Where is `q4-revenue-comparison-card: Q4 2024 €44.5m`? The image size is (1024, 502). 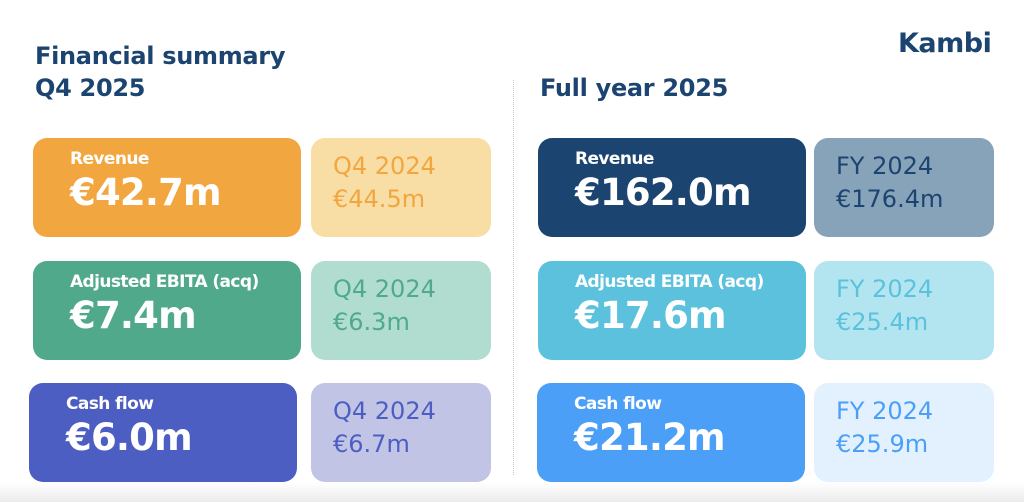
q4-revenue-comparison-card: Q4 2024 €44.5m is located at coordinates (401, 187).